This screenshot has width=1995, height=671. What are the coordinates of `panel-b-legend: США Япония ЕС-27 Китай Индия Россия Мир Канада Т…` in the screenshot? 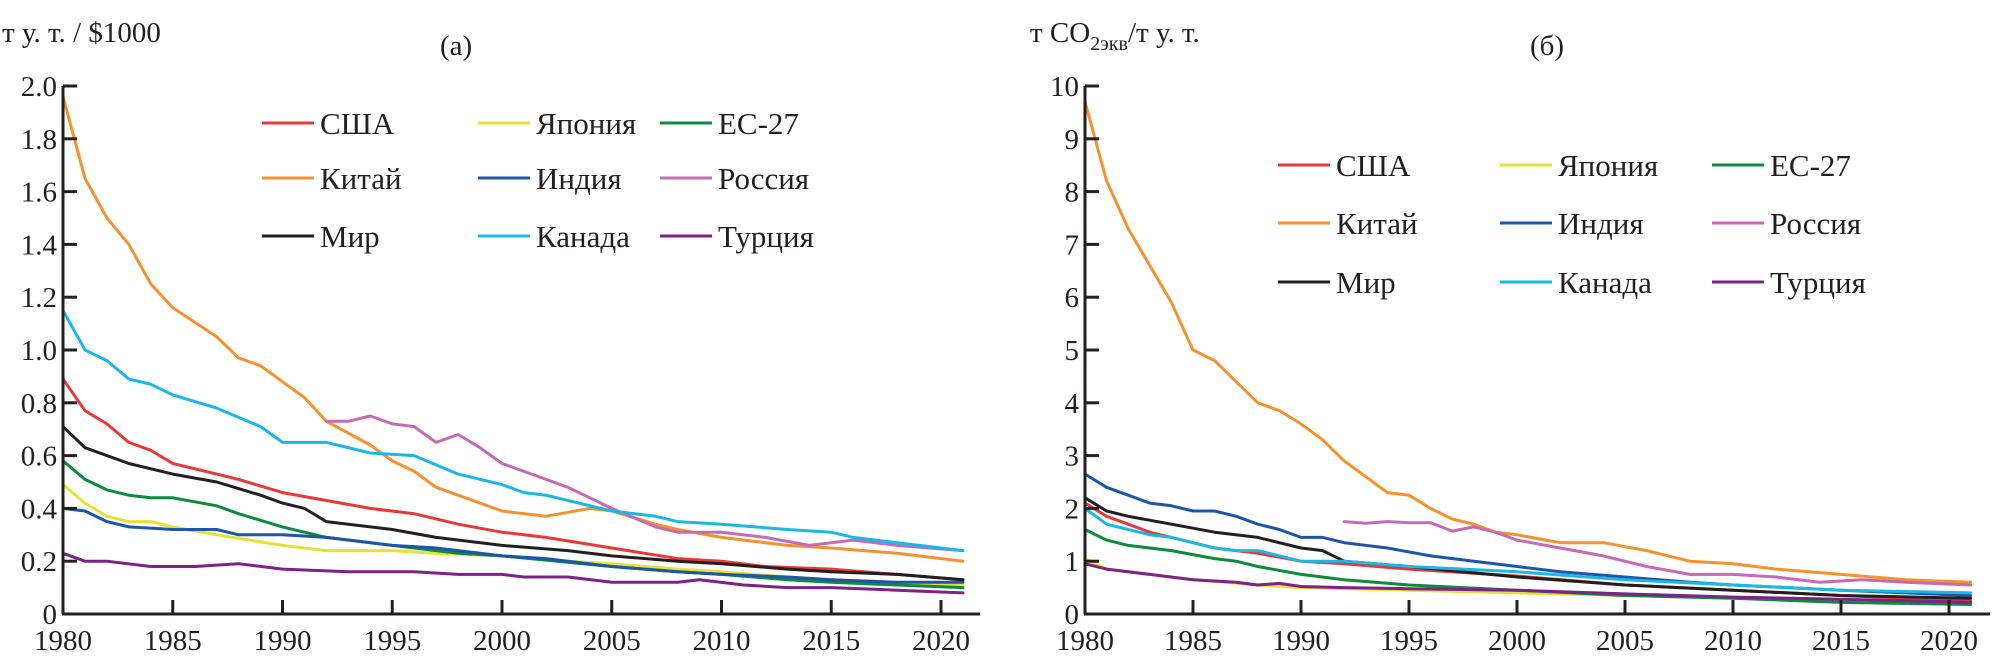 It's located at (1572, 224).